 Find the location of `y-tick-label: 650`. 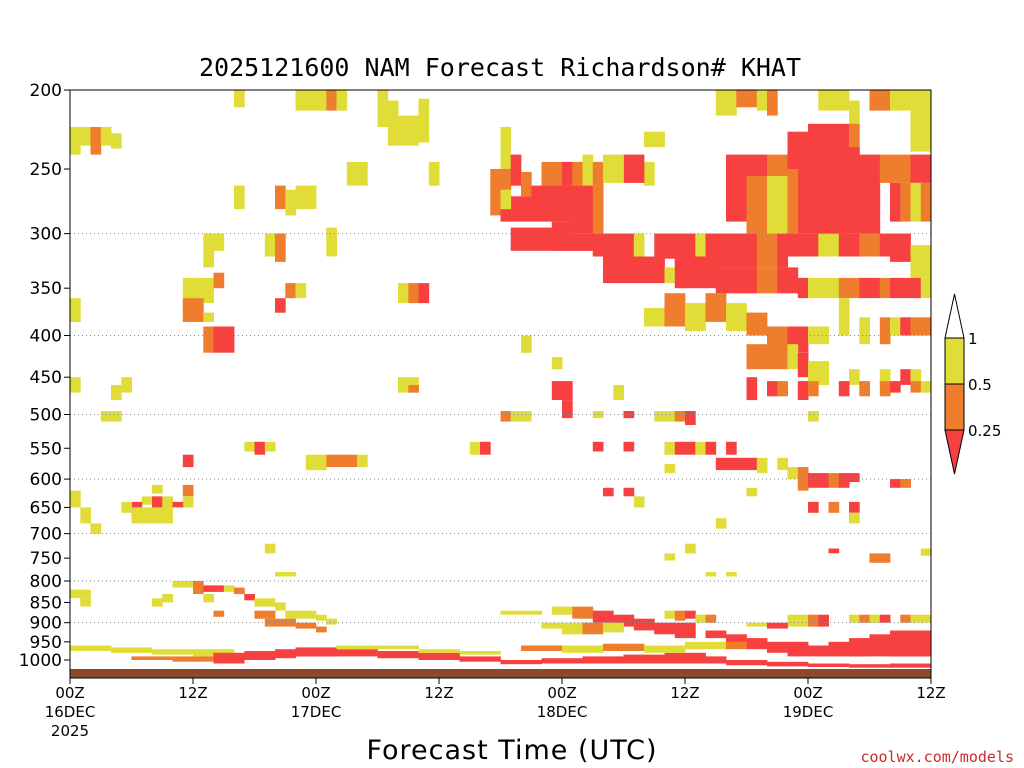

y-tick-label: 650 is located at coordinates (46, 508).